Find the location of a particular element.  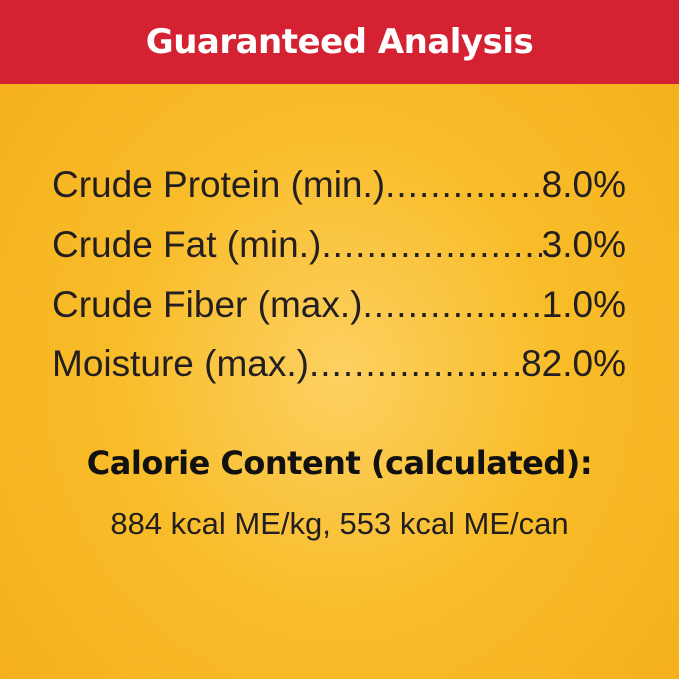

analysis-label: Moisture (max.) is located at coordinates (180, 363).